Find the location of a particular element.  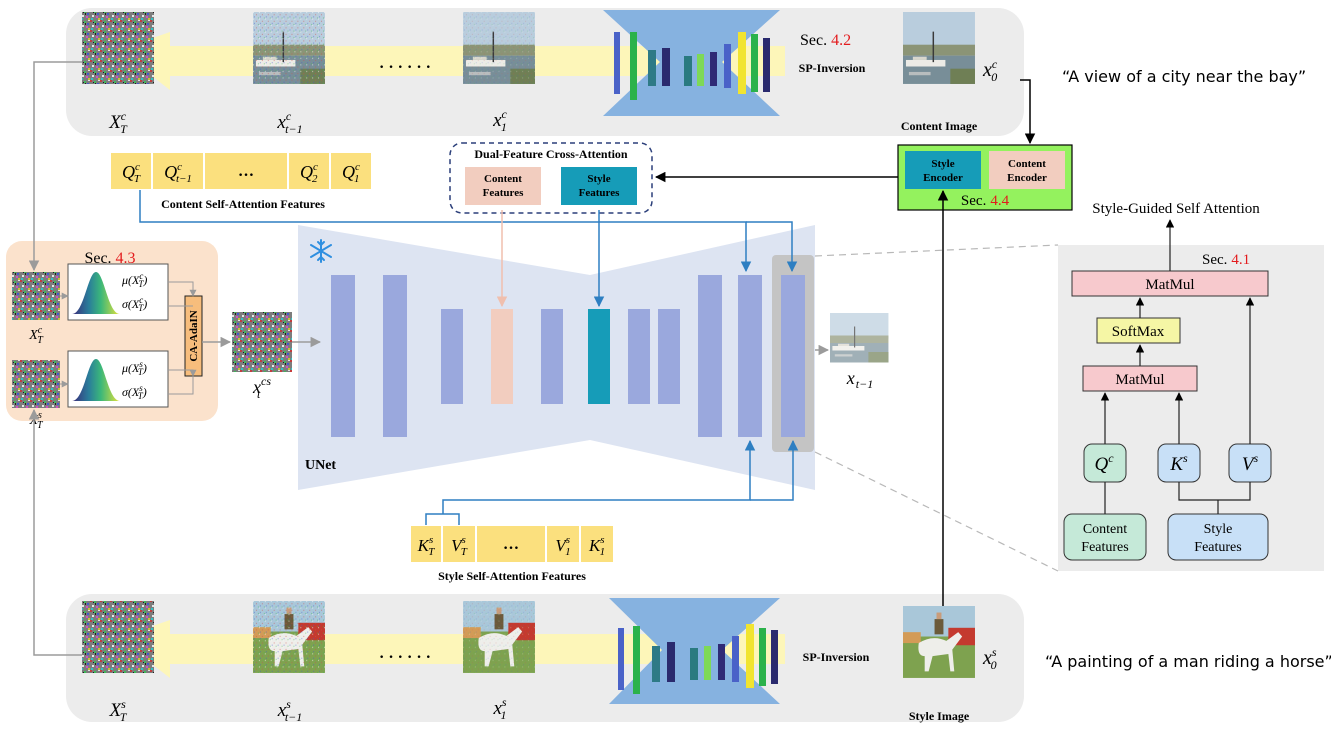

svg-text:KsT: Ks T is located at coordinates (426, 546).